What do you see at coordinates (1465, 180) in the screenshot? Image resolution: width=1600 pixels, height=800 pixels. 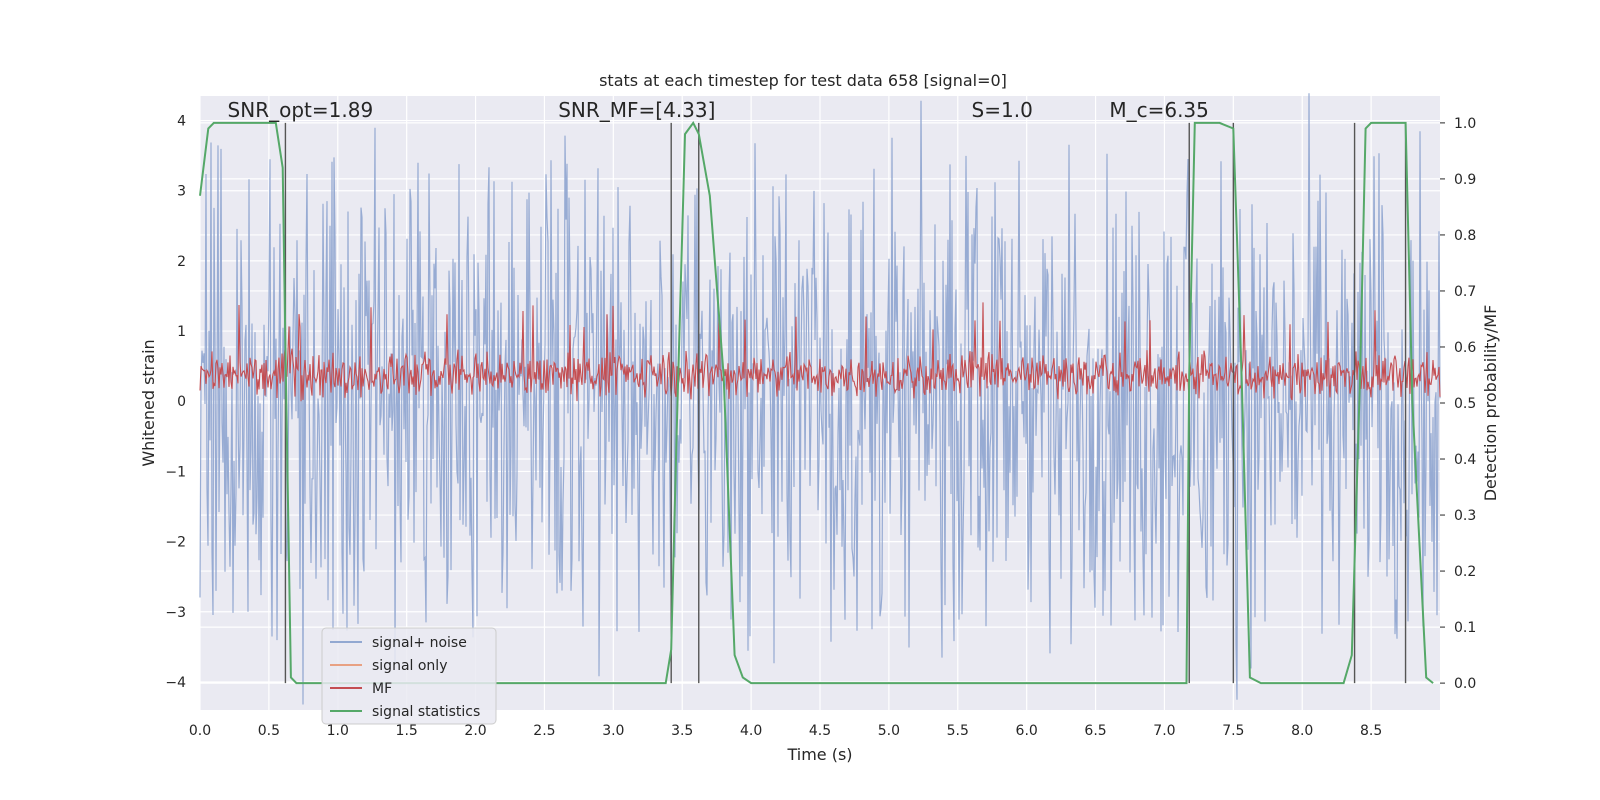 I see `y2-tick-label-1: 0.9` at bounding box center [1465, 180].